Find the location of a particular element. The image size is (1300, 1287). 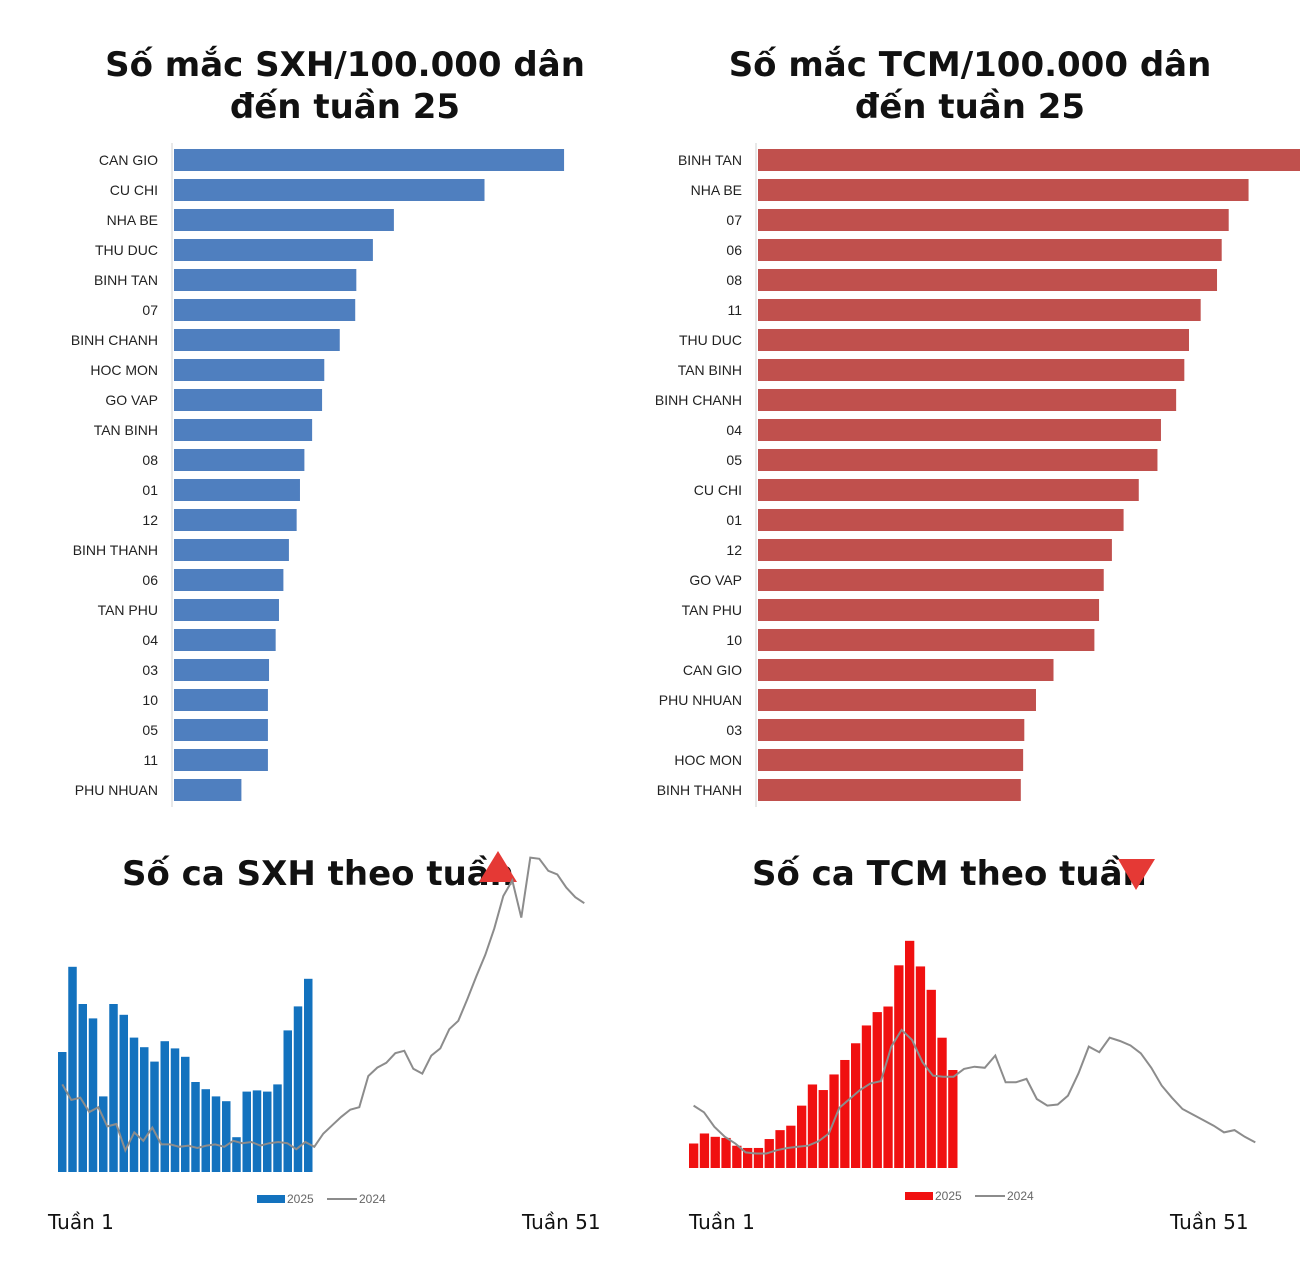

tcm-rate-category-label: 08 is located at coordinates (734, 280).